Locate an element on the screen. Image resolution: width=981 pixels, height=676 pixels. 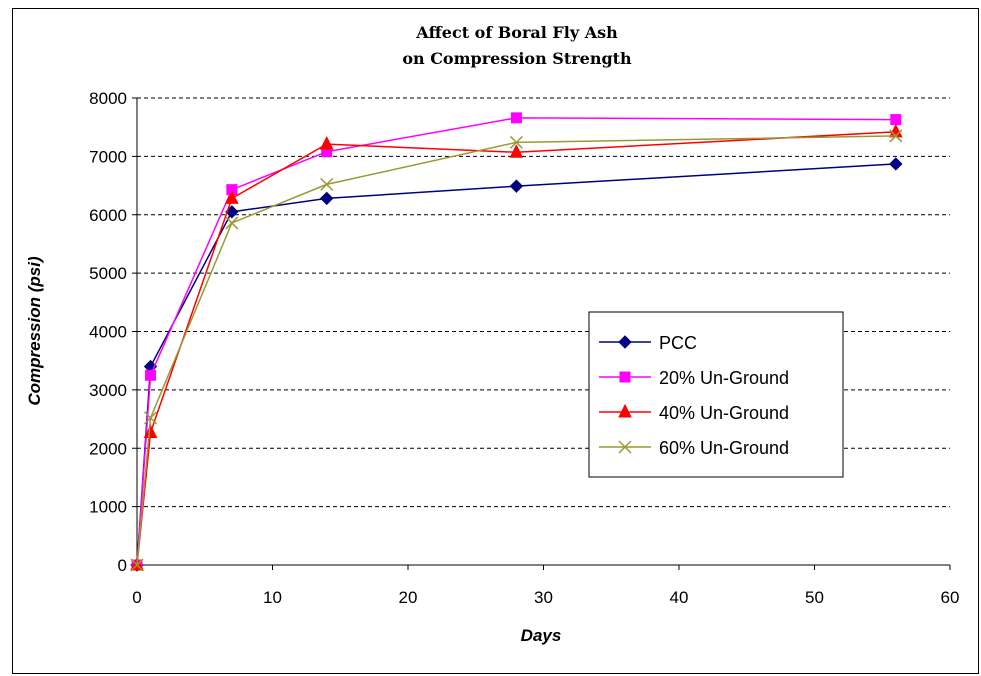
y-tick-label: 2000 is located at coordinates (108, 448).